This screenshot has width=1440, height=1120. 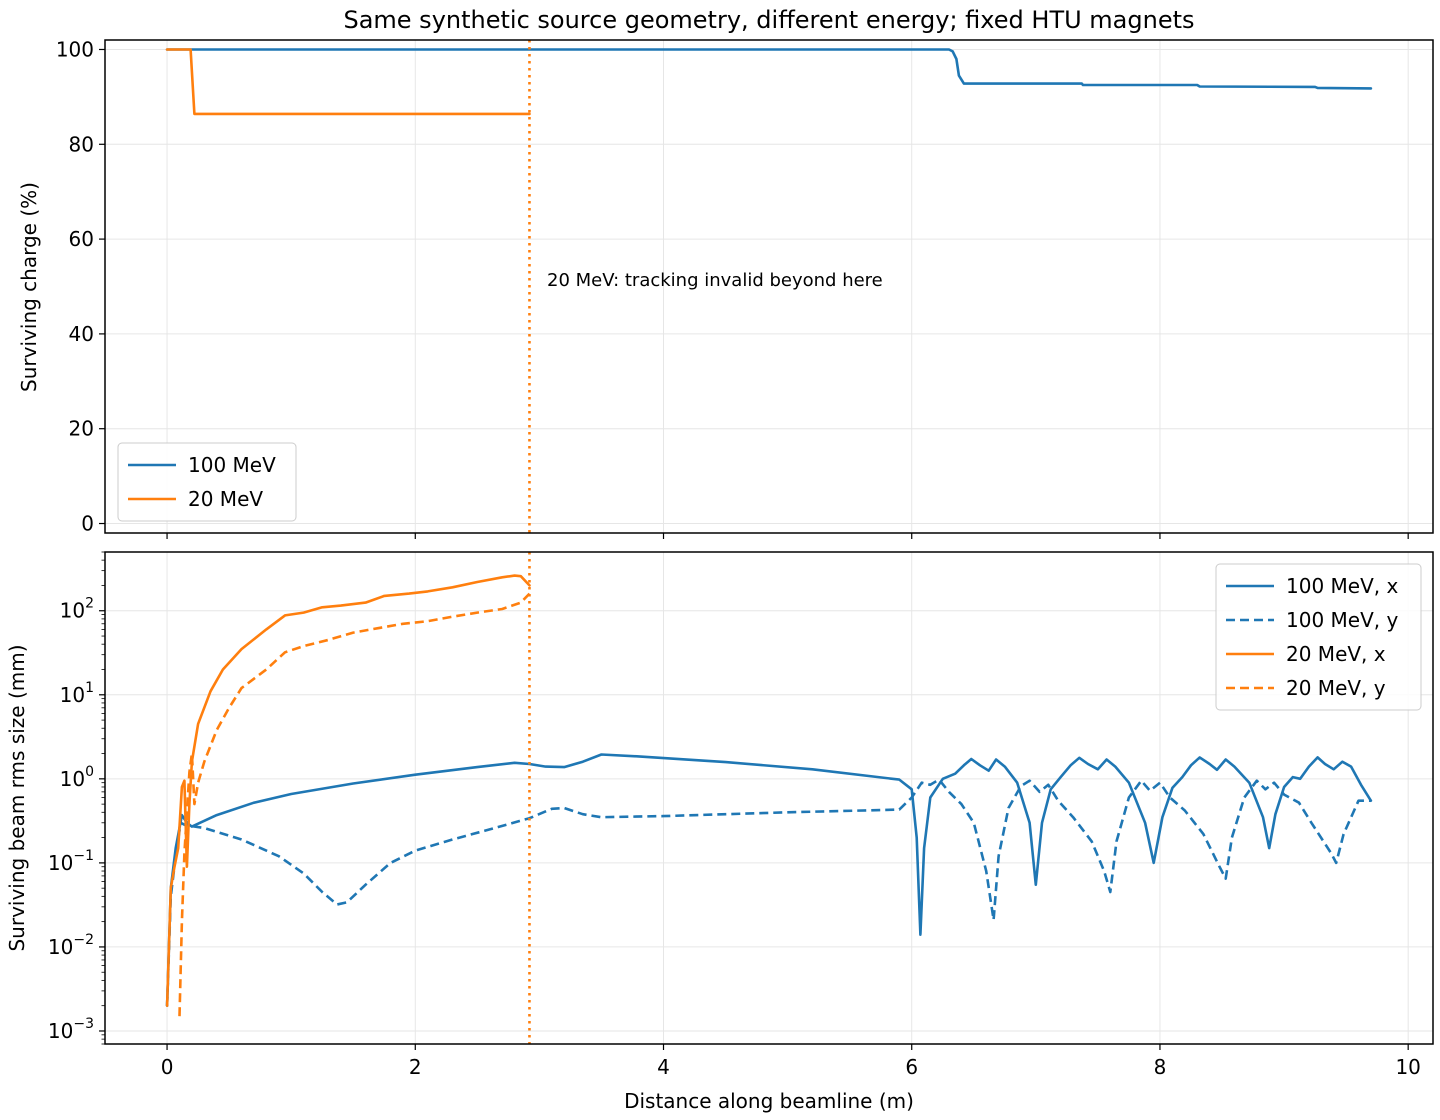 What do you see at coordinates (769, 1101) in the screenshot?
I see `x-axis-label: Distance along beamline (m)` at bounding box center [769, 1101].